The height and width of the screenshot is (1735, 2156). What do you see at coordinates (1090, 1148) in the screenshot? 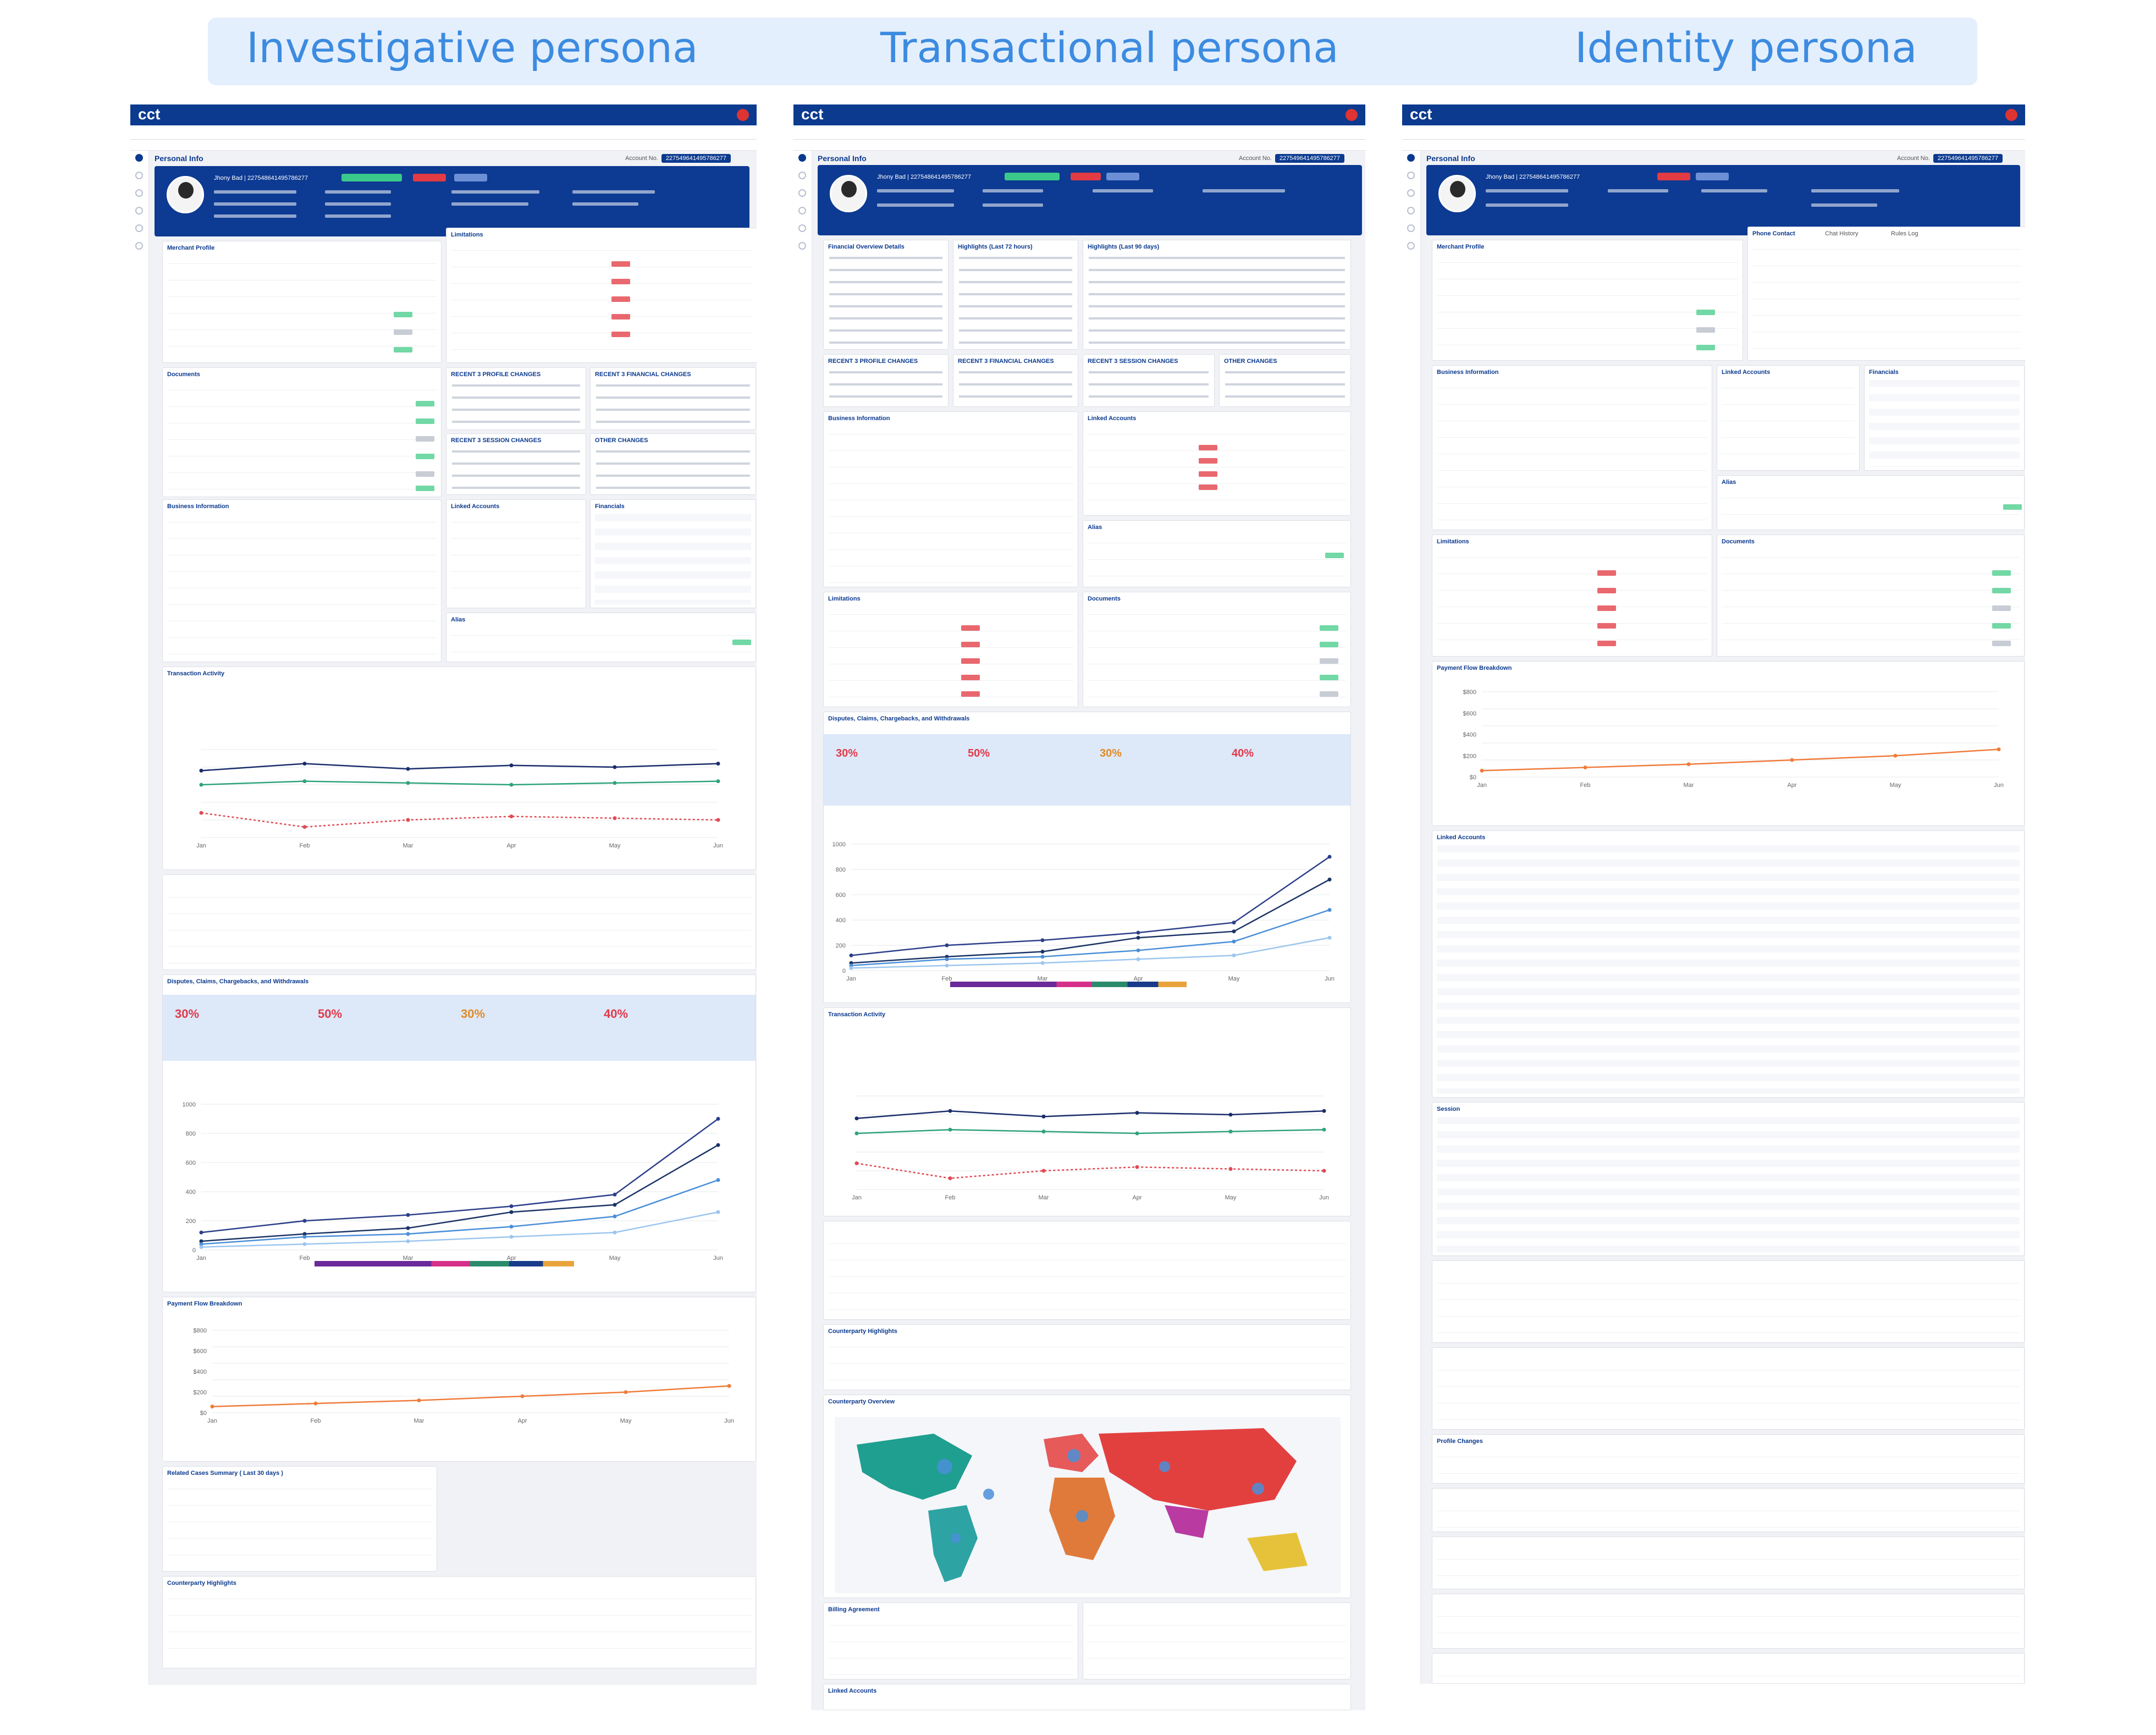
I see `transaction-activity-chart: Jan Feb Mar Apr May Jun` at bounding box center [1090, 1148].